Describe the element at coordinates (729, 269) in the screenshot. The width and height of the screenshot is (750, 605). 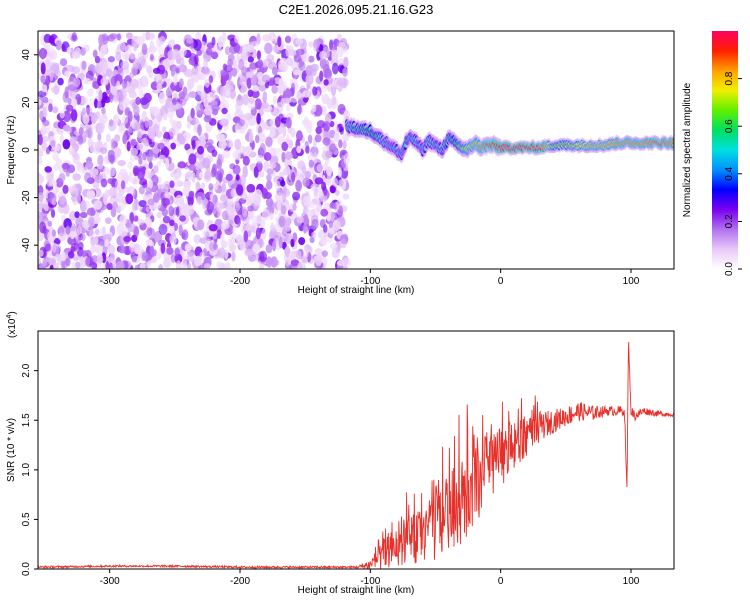
I see `colorbar-tick-label: 0.0` at that location.